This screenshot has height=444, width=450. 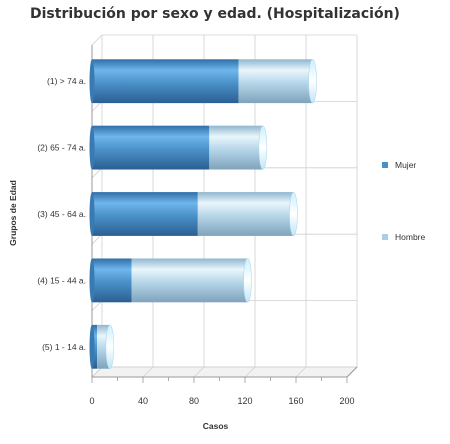 I want to click on y-tick-label: (4) 15 - 44 a., so click(x=61, y=280).